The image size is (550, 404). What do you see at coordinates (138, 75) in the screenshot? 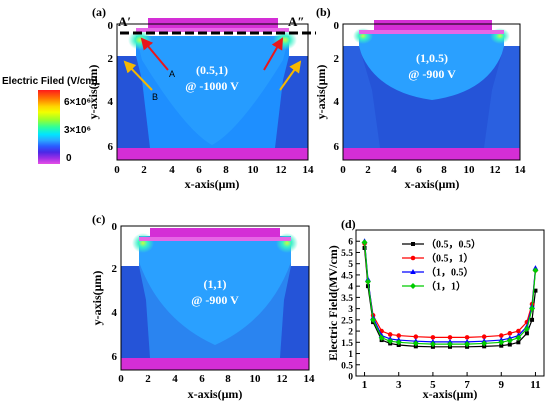
I see `panel-a-arrow-b` at bounding box center [138, 75].